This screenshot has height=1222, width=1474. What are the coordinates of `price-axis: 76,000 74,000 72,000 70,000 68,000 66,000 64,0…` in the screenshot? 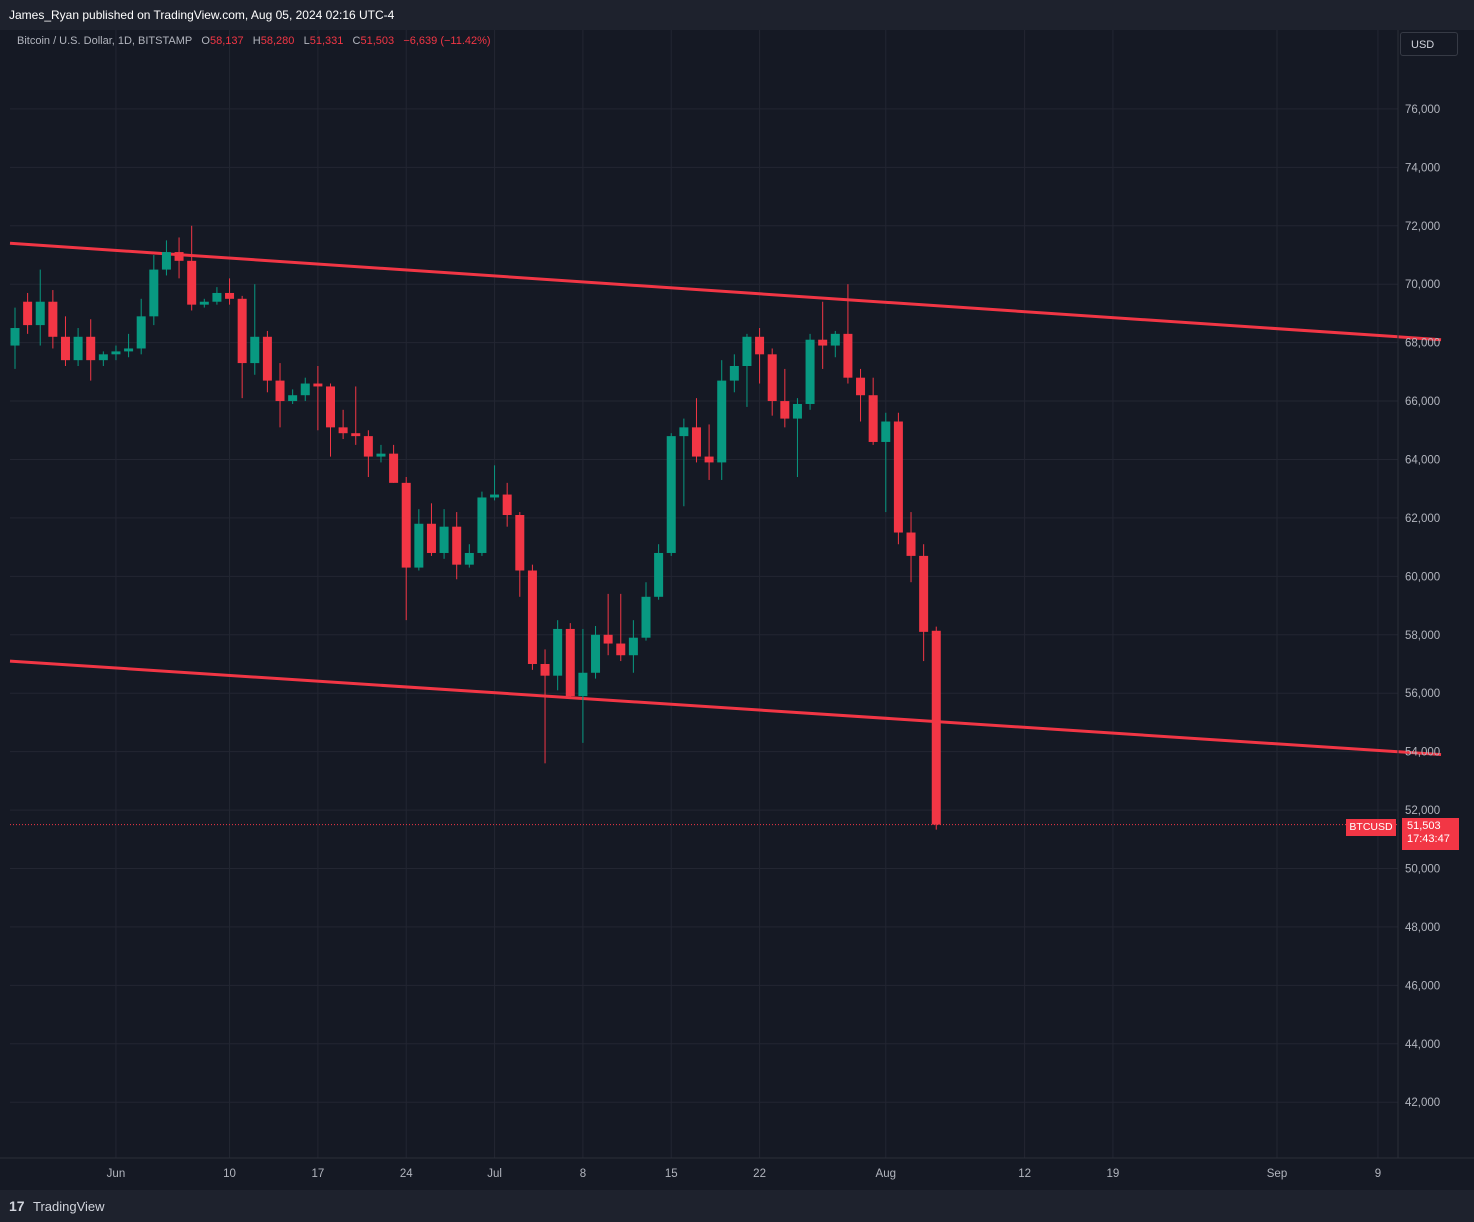 It's located at (1418, 594).